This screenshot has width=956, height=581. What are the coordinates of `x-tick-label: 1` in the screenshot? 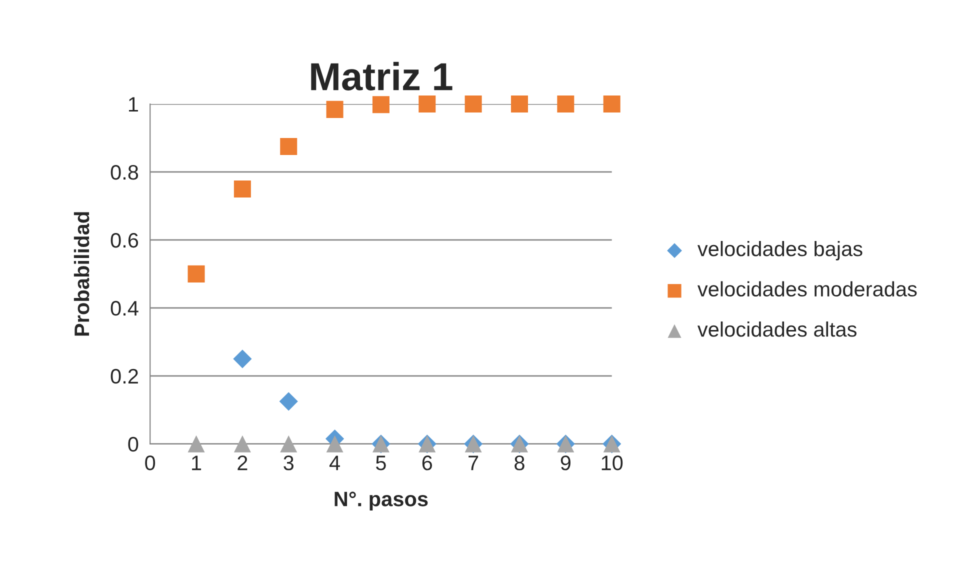 It's located at (197, 463).